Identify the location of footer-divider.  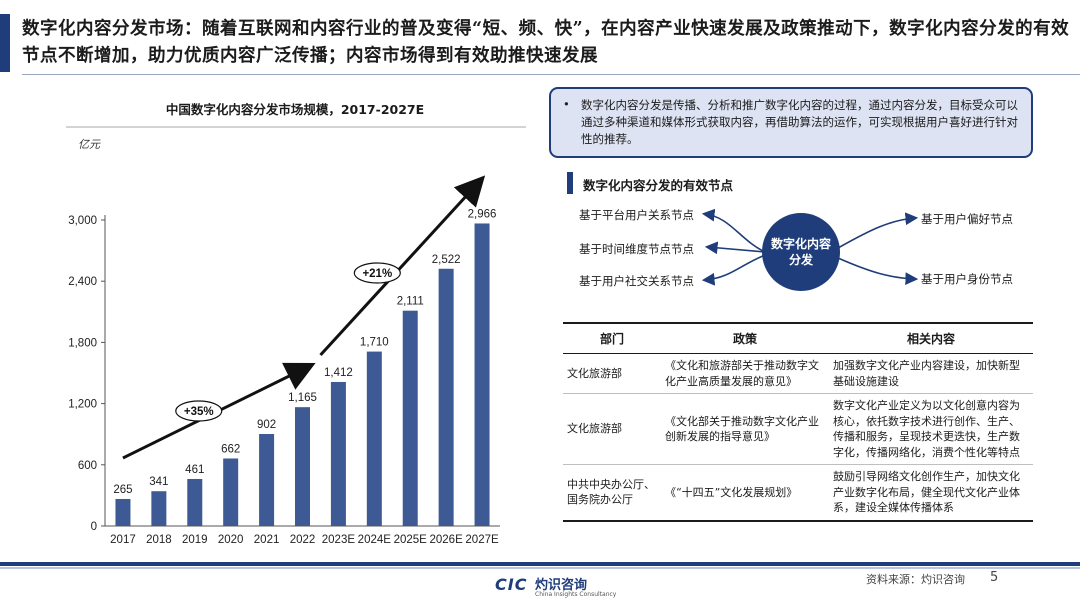
(540, 564).